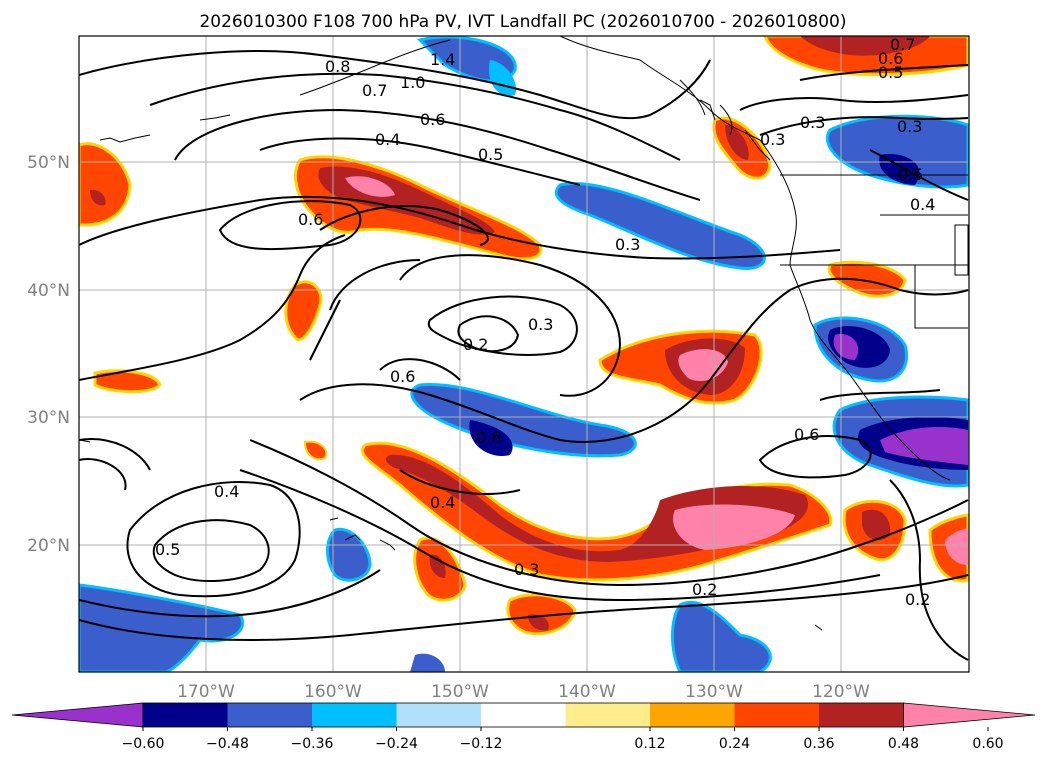 The width and height of the screenshot is (1047, 765). I want to click on colorbar-tick-label: 0.48, so click(903, 744).